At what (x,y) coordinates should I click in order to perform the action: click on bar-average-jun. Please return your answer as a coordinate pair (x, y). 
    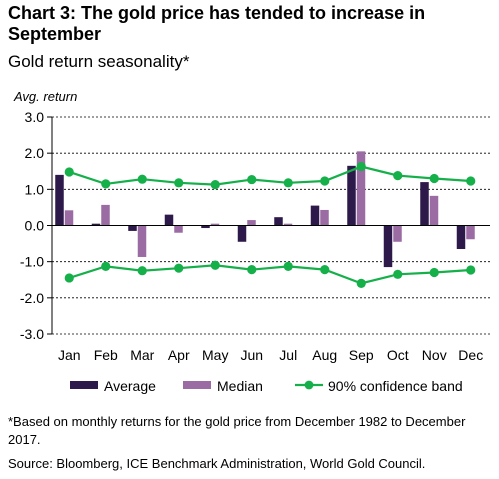
    Looking at the image, I should click on (242, 233).